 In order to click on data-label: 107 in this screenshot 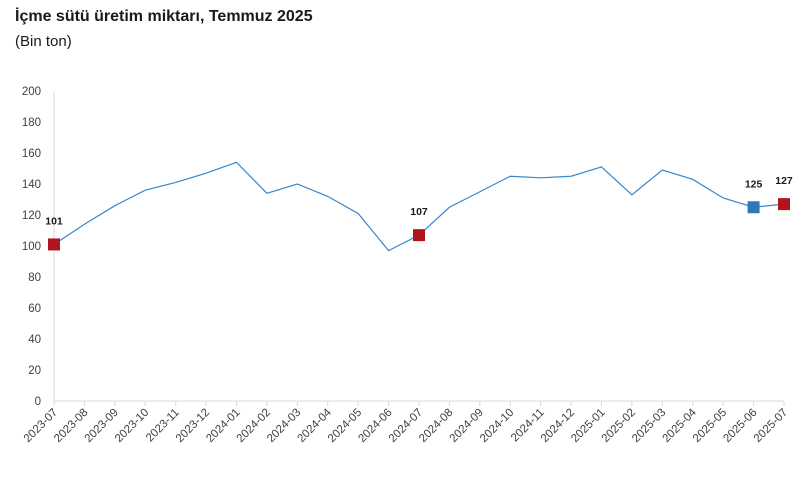, I will do `click(419, 212)`.